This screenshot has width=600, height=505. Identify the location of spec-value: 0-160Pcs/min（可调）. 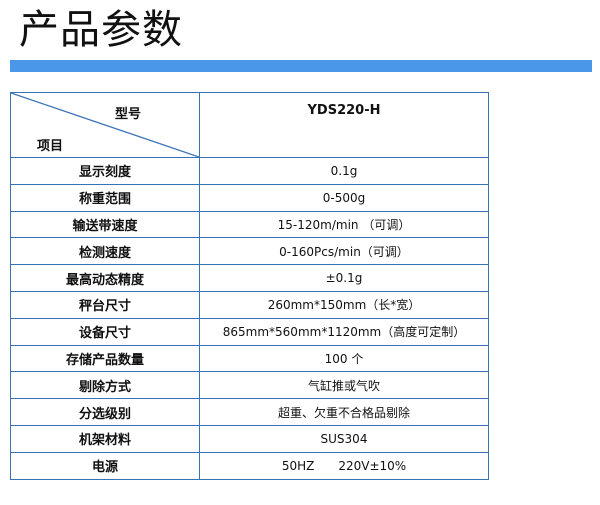
(344, 251).